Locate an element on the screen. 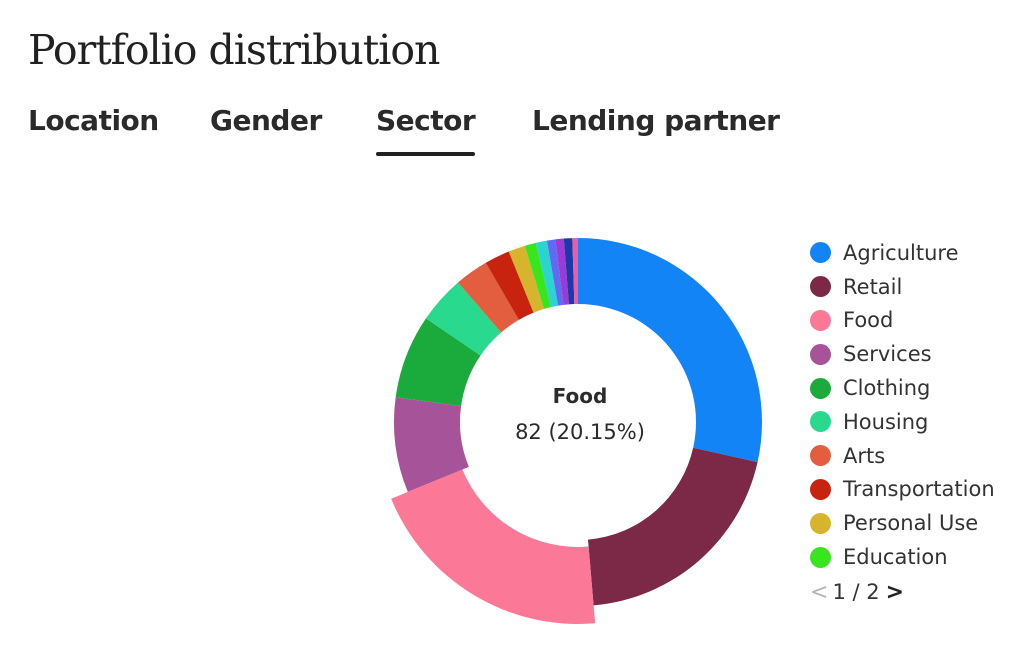 The width and height of the screenshot is (1024, 645). legend-item: Agriculture is located at coordinates (902, 253).